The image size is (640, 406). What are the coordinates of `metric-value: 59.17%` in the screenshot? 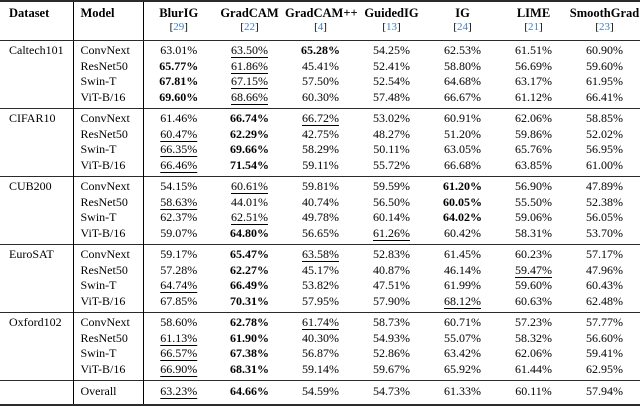 It's located at (179, 254).